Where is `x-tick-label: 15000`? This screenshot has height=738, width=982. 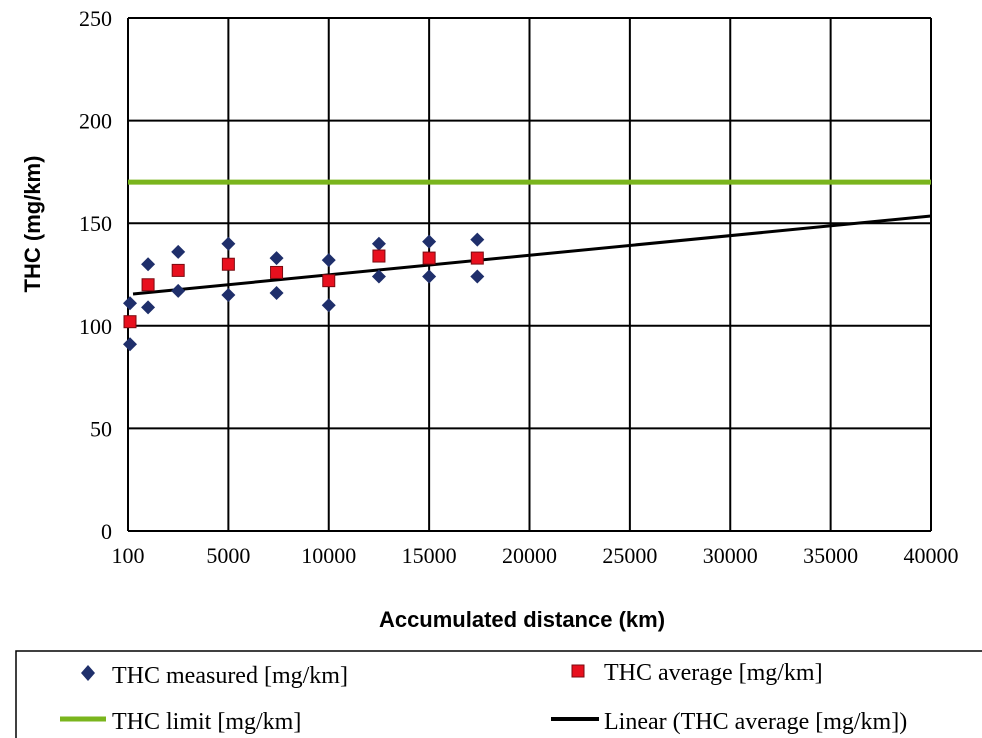 x-tick-label: 15000 is located at coordinates (429, 555).